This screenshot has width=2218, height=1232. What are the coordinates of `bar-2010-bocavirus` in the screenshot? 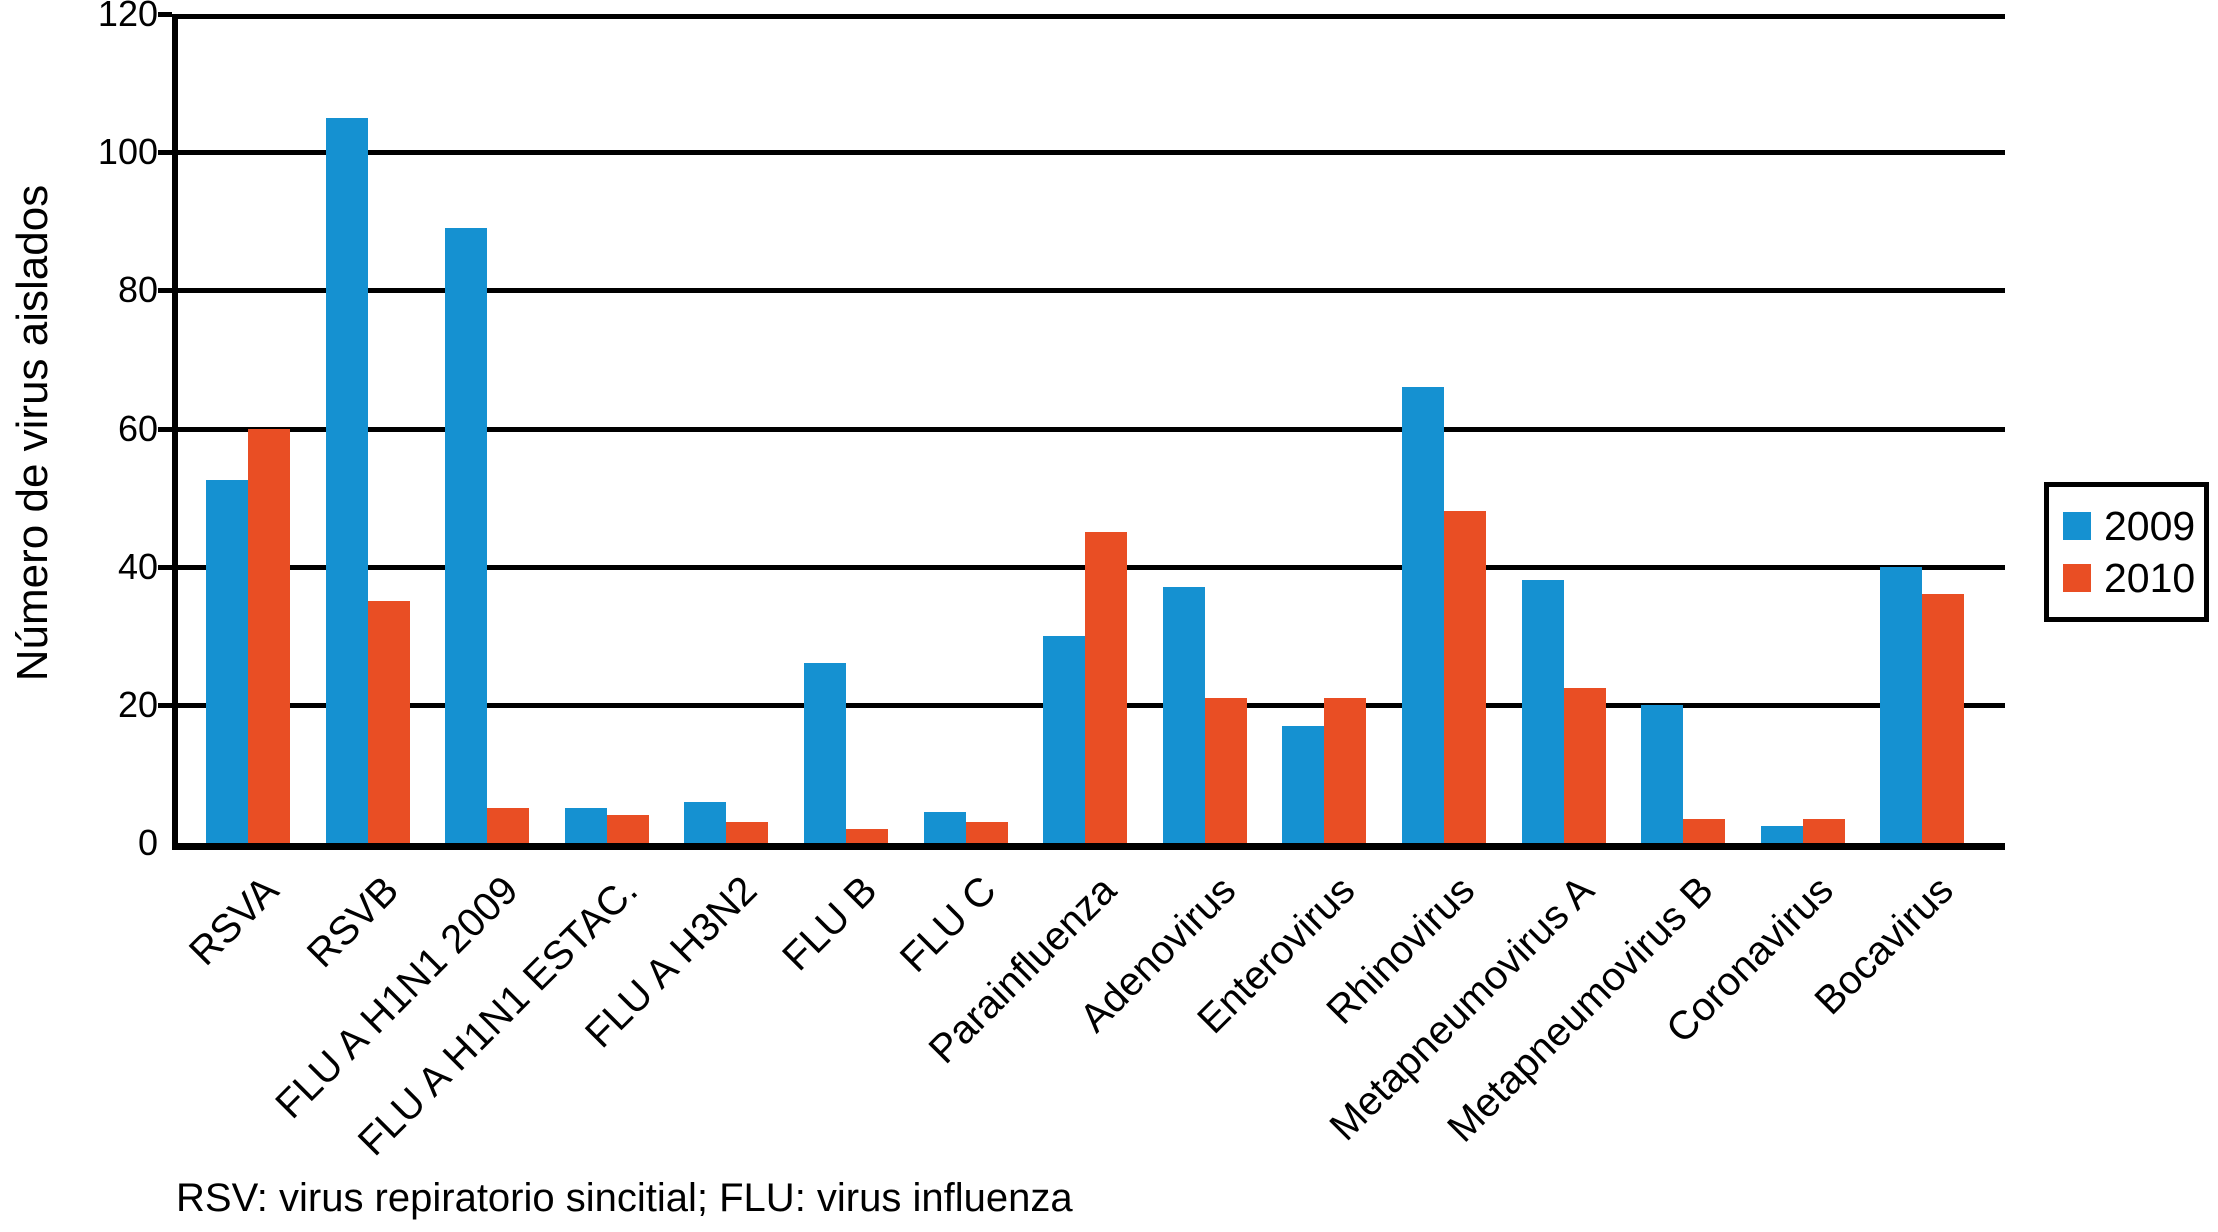 It's located at (1943, 718).